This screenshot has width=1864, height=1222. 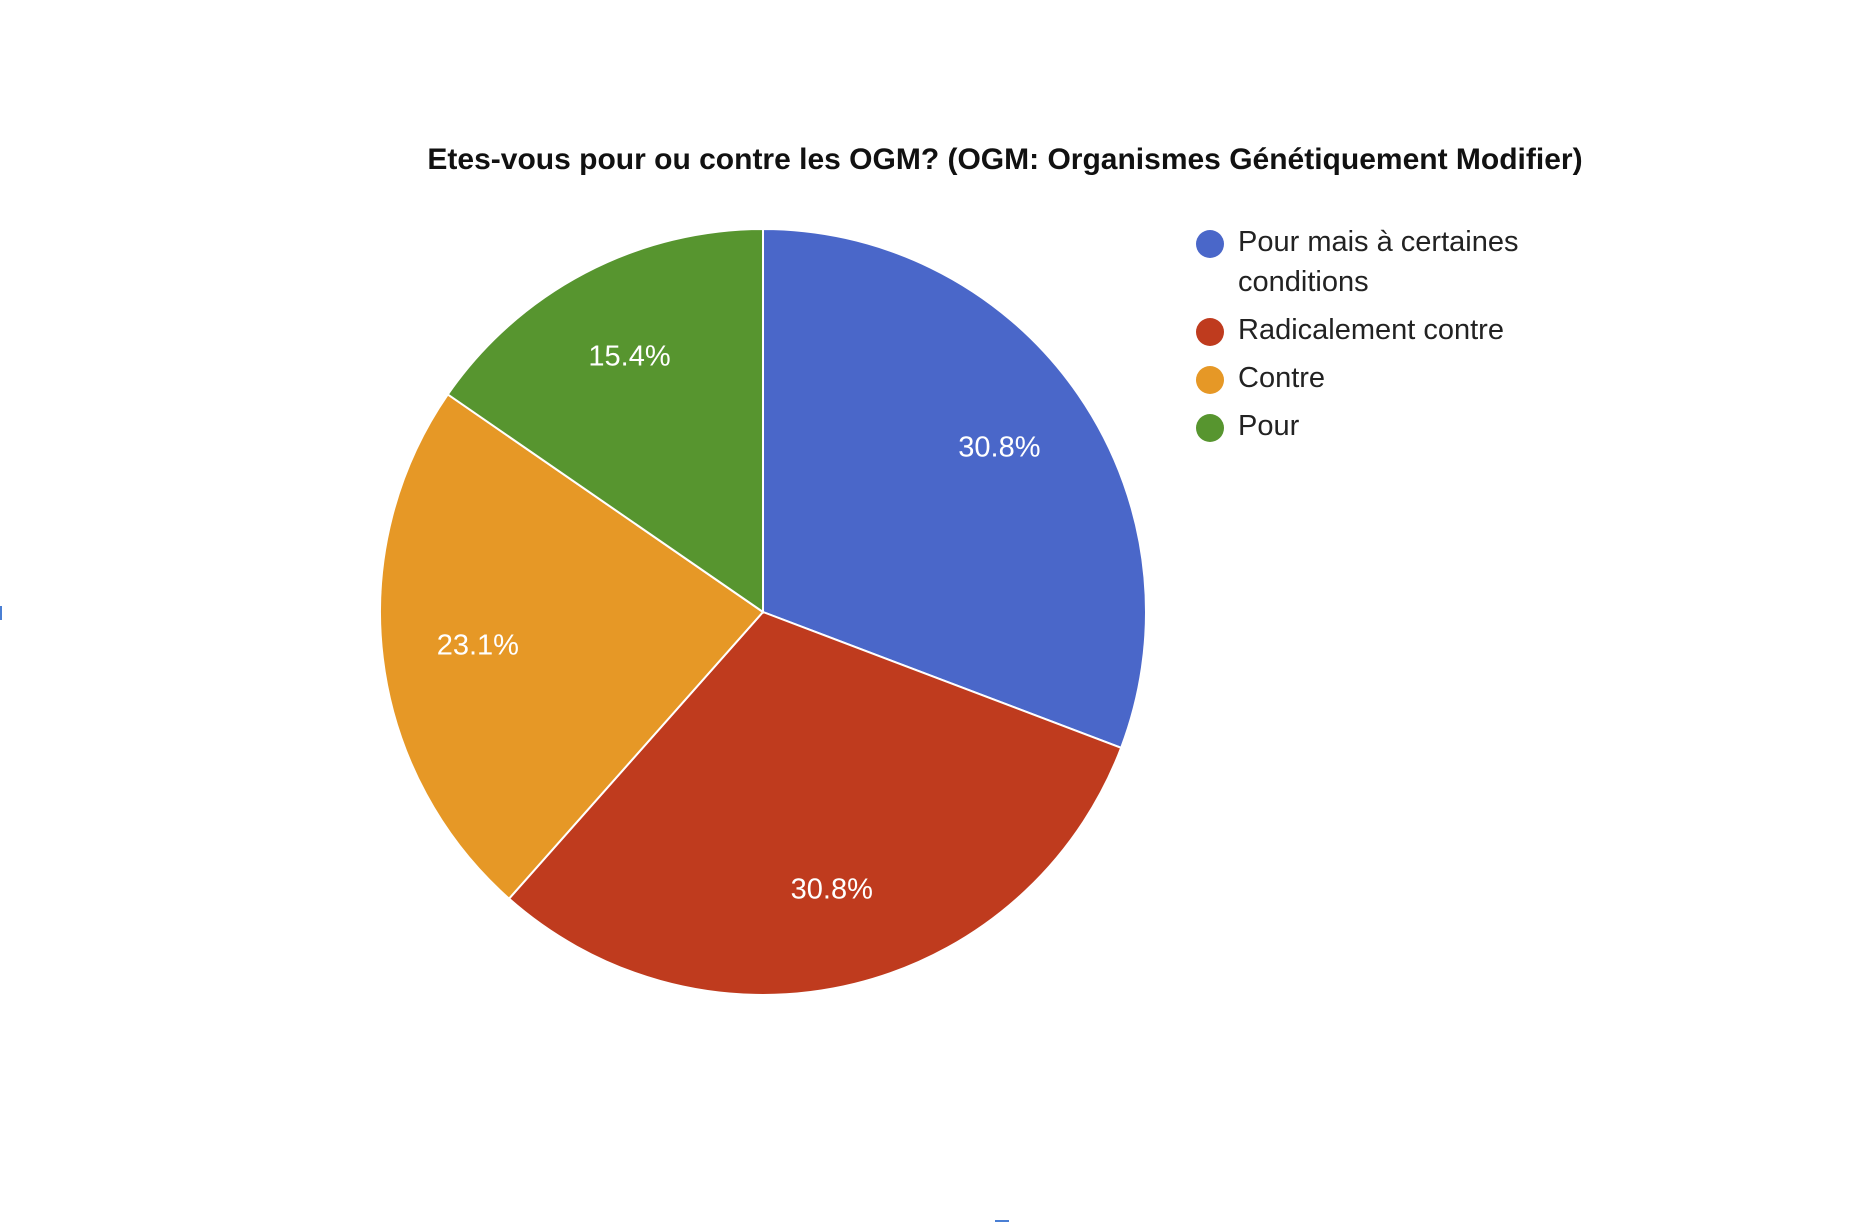 What do you see at coordinates (1210, 428) in the screenshot?
I see `legend-swatch-pour` at bounding box center [1210, 428].